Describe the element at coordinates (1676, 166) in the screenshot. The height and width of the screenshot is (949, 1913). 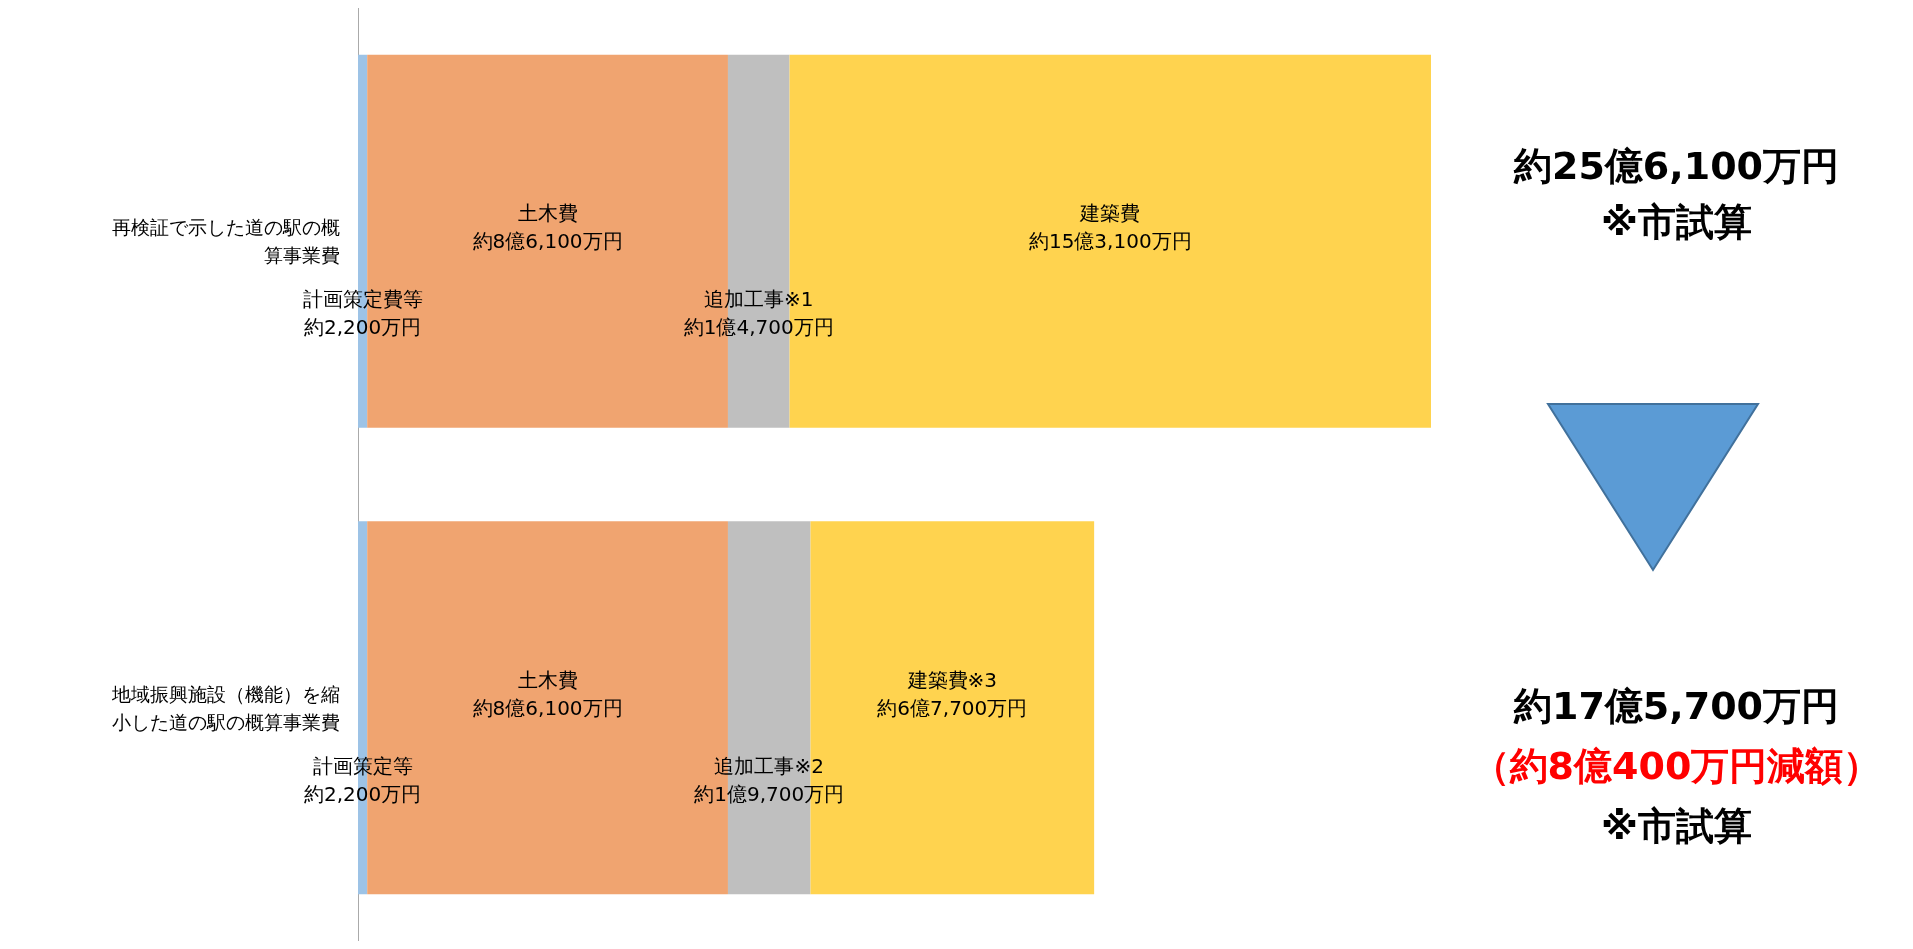
I see `text: 約25億6,100万円` at that location.